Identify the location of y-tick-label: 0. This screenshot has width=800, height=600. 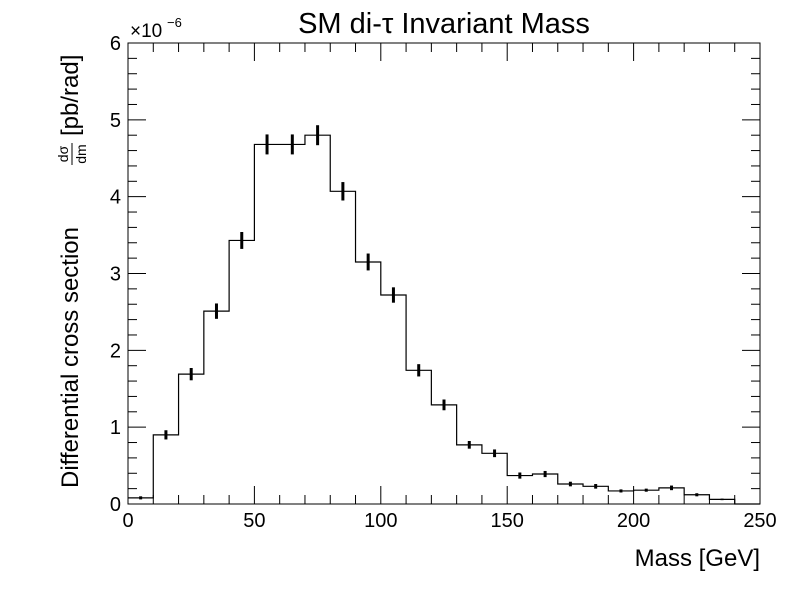
(115, 505).